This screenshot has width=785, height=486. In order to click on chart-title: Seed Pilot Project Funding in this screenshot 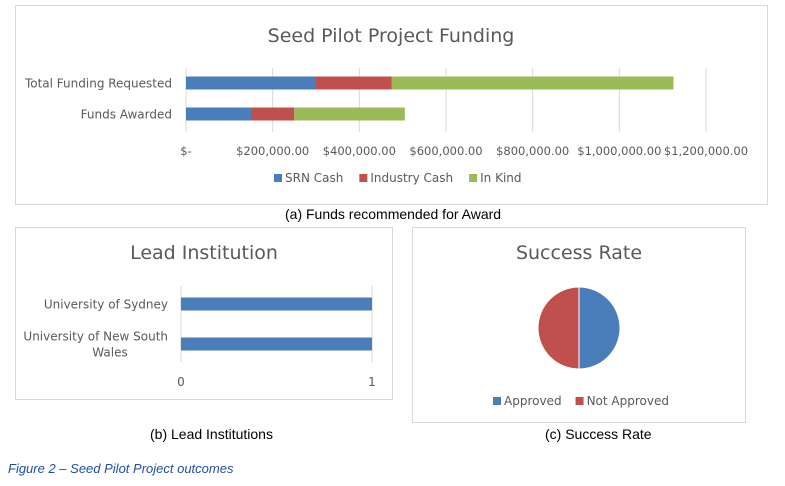, I will do `click(391, 36)`.